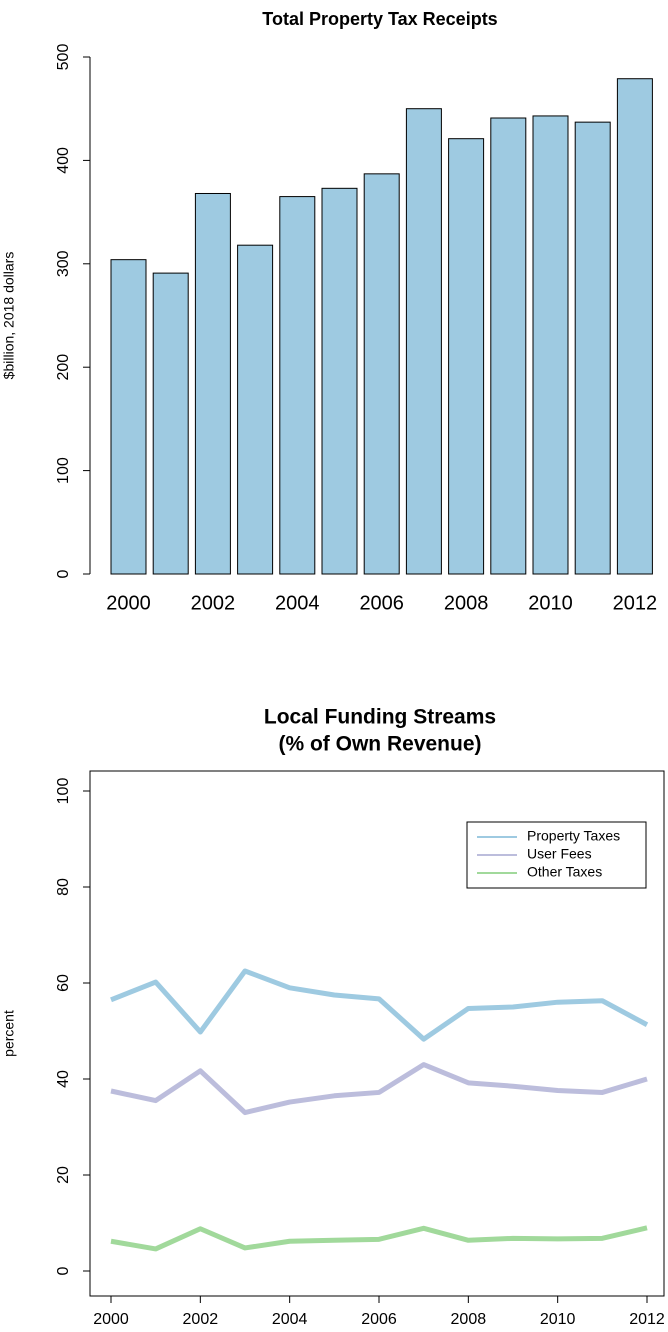 This screenshot has width=668, height=1332. I want to click on y-axis-label: $billion, 2018 dollars, so click(9, 316).